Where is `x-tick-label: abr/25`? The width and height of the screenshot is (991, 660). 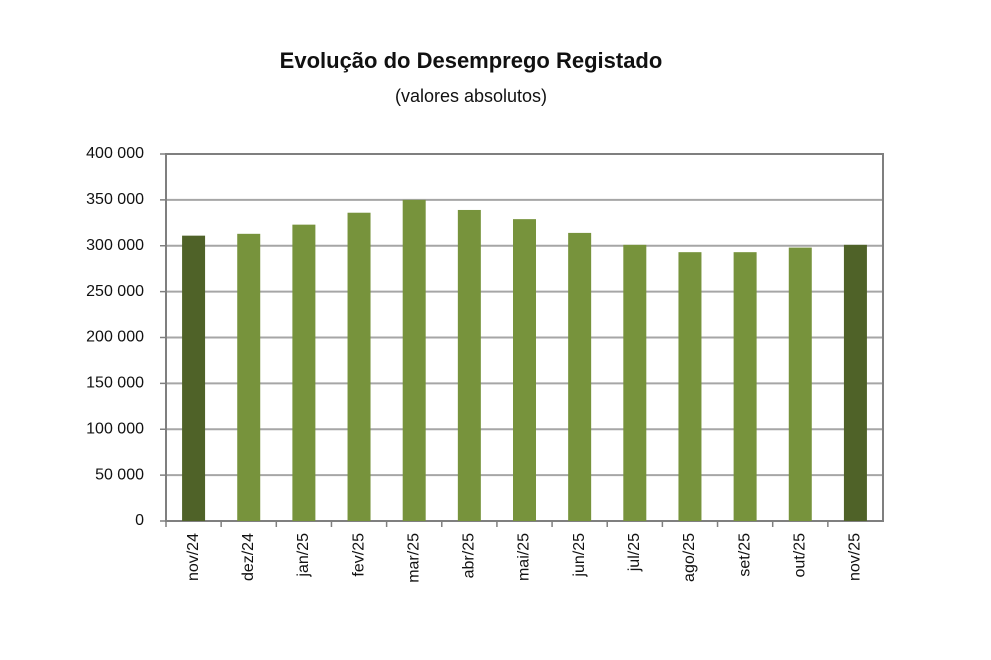
x-tick-label: abr/25 is located at coordinates (469, 555).